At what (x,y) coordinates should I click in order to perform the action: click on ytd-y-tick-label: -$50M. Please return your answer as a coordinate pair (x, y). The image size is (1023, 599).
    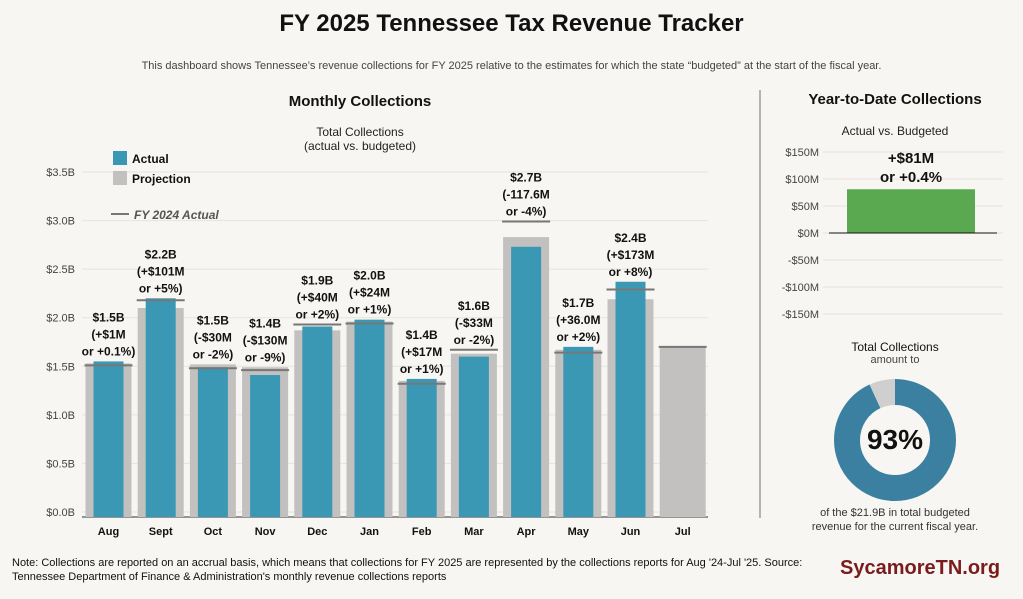
    Looking at the image, I should click on (803, 261).